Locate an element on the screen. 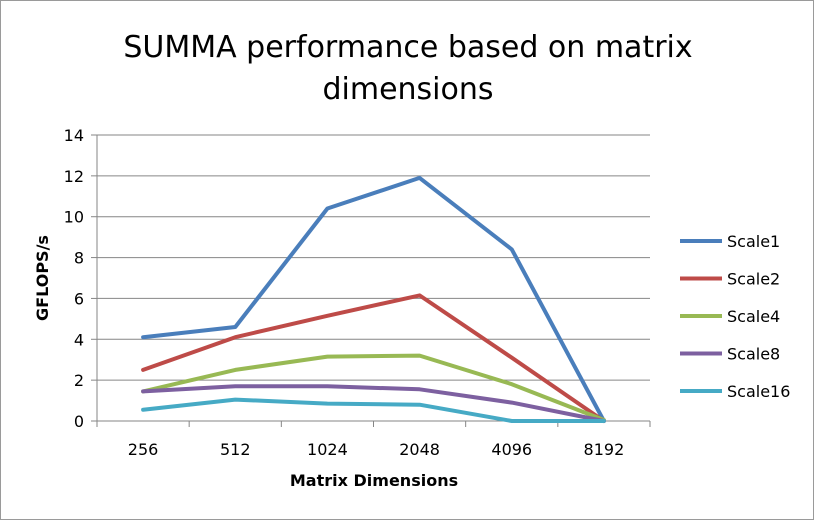 This screenshot has height=520, width=814. series-line-scale4 is located at coordinates (373, 387).